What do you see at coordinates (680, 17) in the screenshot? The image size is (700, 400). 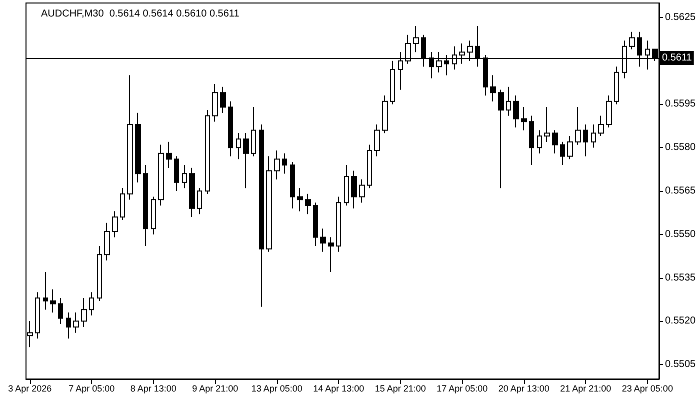 I see `y-tick-label: 0.5625` at bounding box center [680, 17].